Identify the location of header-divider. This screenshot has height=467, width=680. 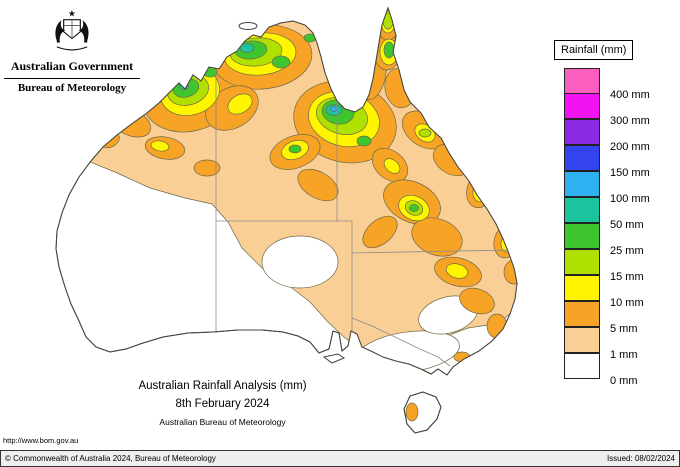
(72, 78).